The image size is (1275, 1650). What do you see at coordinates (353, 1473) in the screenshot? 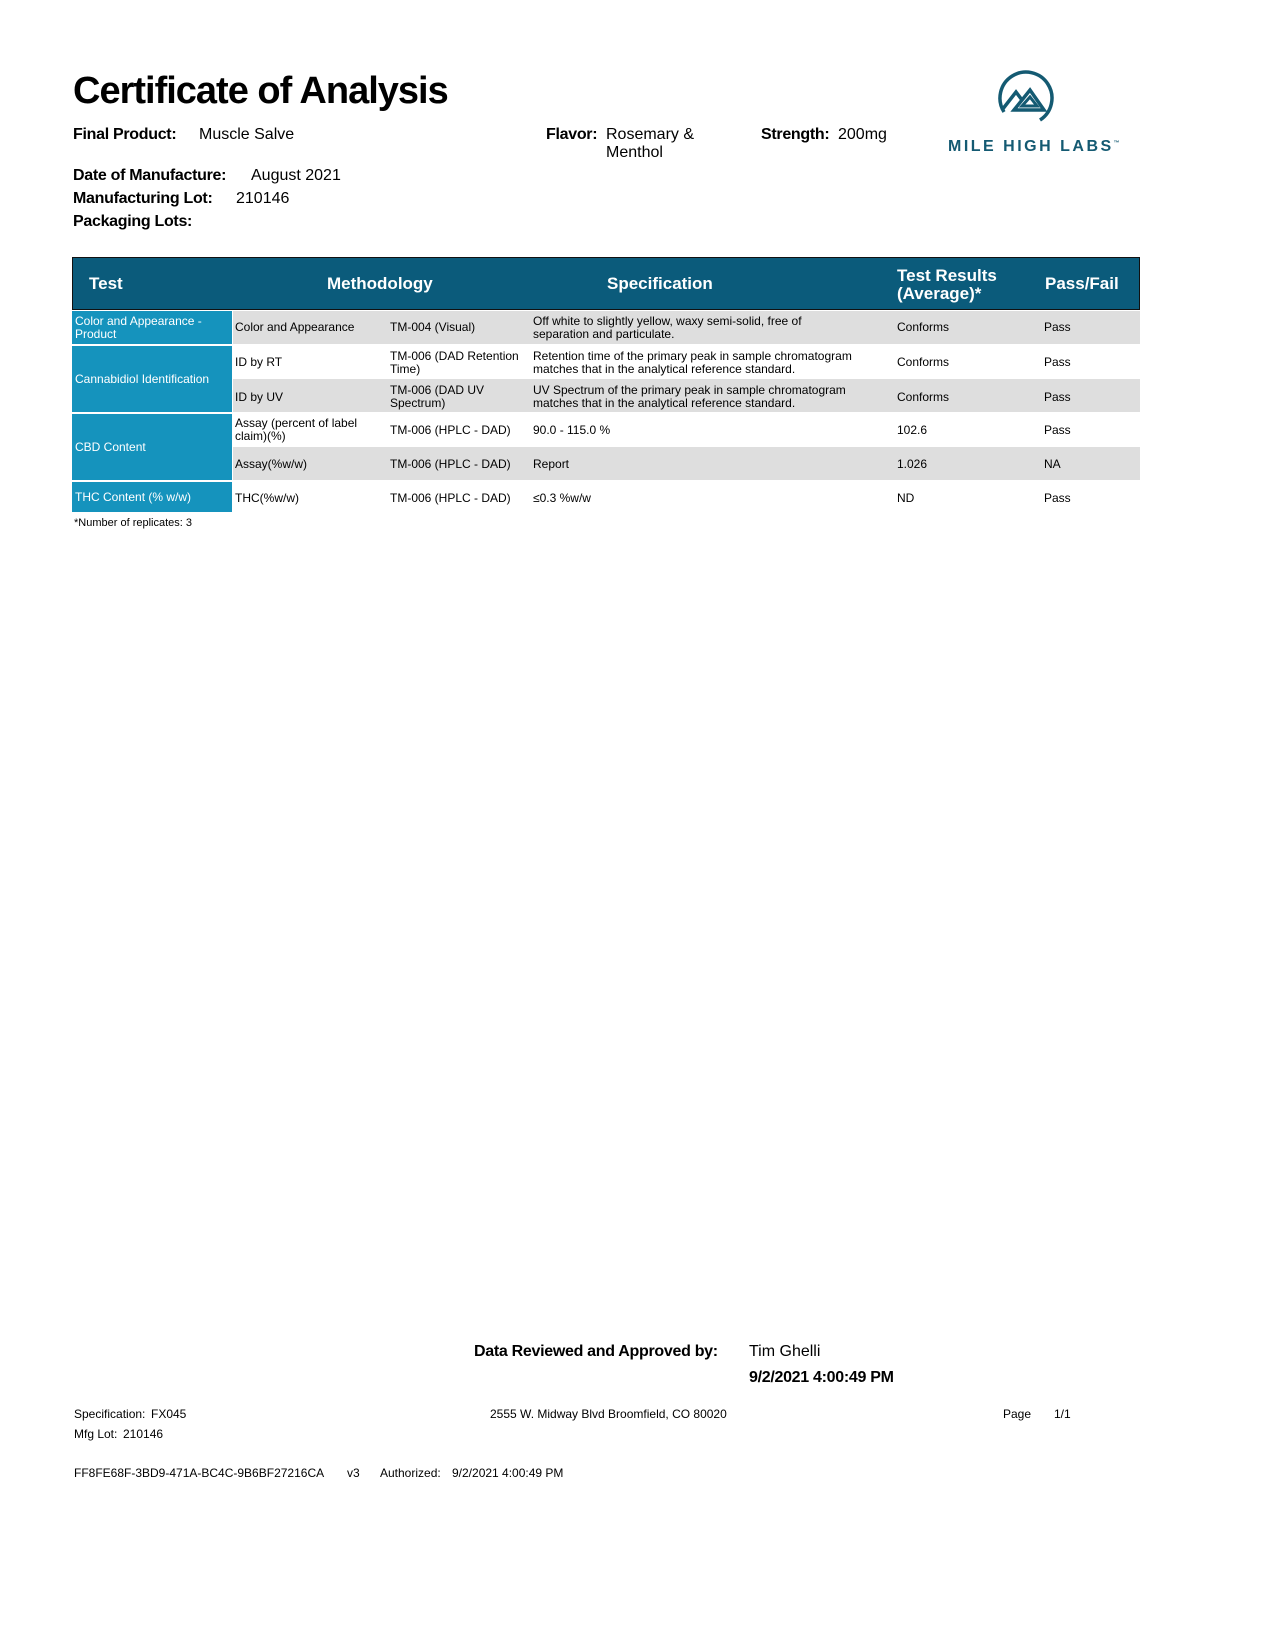
I see `version: v3` at bounding box center [353, 1473].